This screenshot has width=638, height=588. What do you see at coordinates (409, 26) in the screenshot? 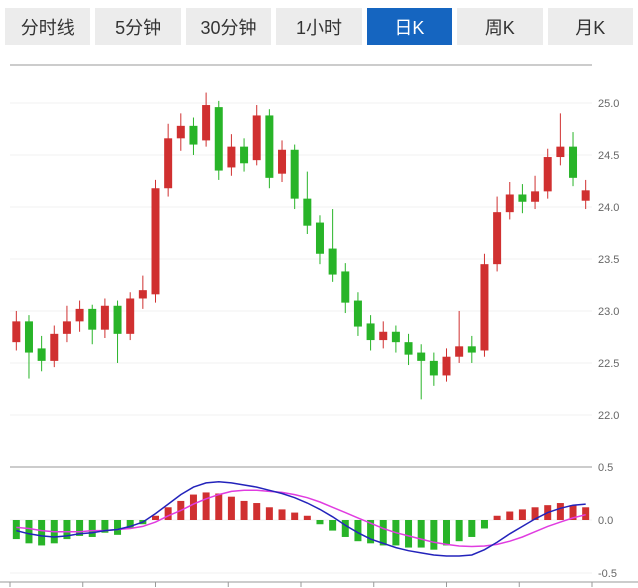
I see `tab-daily-k: 日K` at bounding box center [409, 26].